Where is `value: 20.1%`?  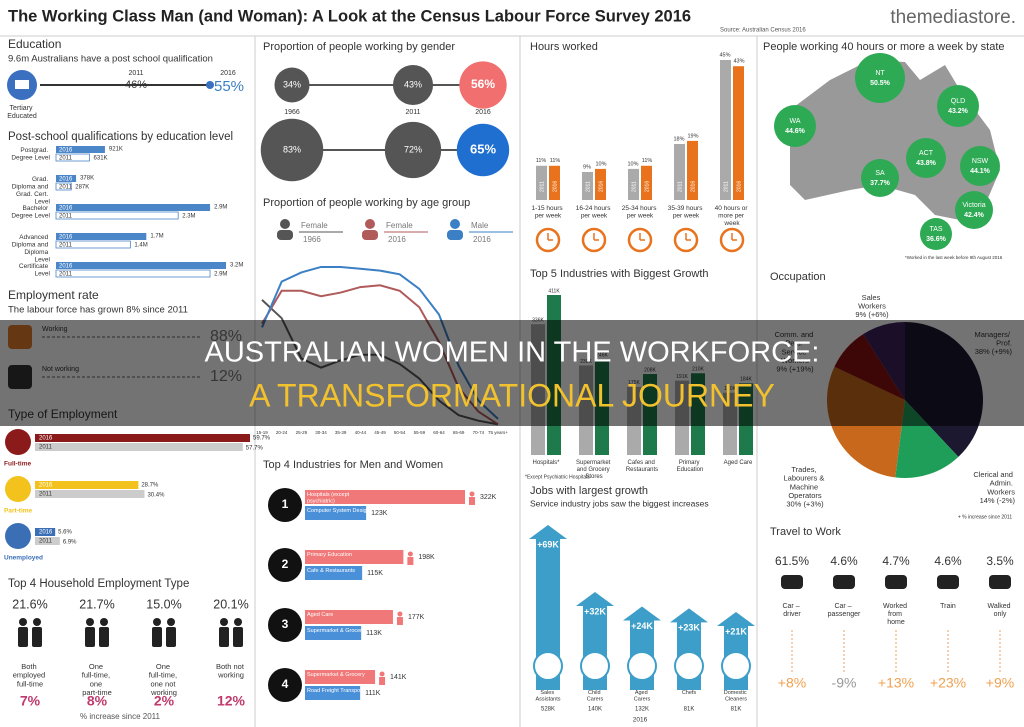 value: 20.1% is located at coordinates (230, 604).